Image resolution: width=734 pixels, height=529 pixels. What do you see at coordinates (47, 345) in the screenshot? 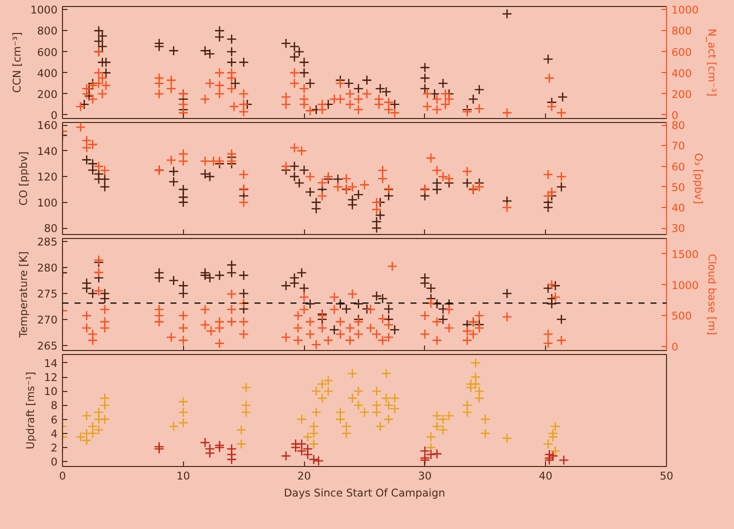
I see `y-tick-label: 265` at bounding box center [47, 345].